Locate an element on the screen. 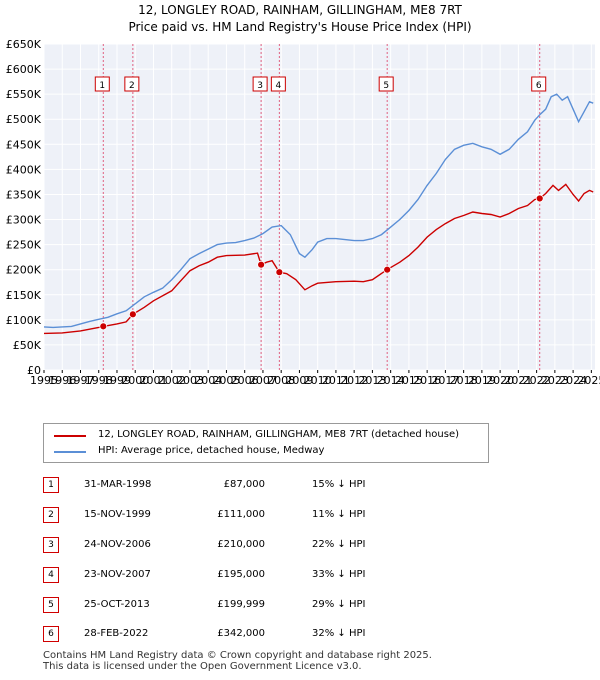  x-tick-label: 2022 is located at coordinates (537, 380).